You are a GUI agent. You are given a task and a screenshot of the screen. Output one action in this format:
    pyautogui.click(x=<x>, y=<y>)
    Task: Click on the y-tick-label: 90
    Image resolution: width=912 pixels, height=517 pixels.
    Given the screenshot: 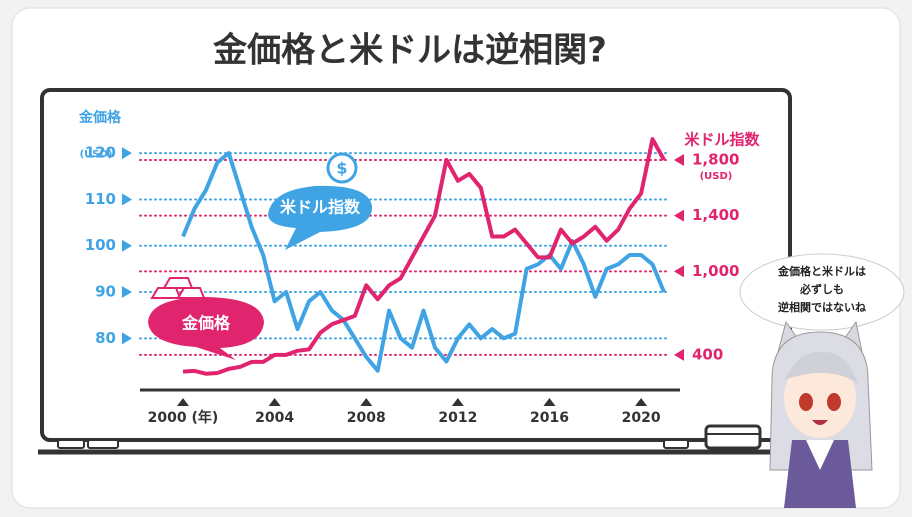 What is the action you would take?
    pyautogui.click(x=105, y=292)
    